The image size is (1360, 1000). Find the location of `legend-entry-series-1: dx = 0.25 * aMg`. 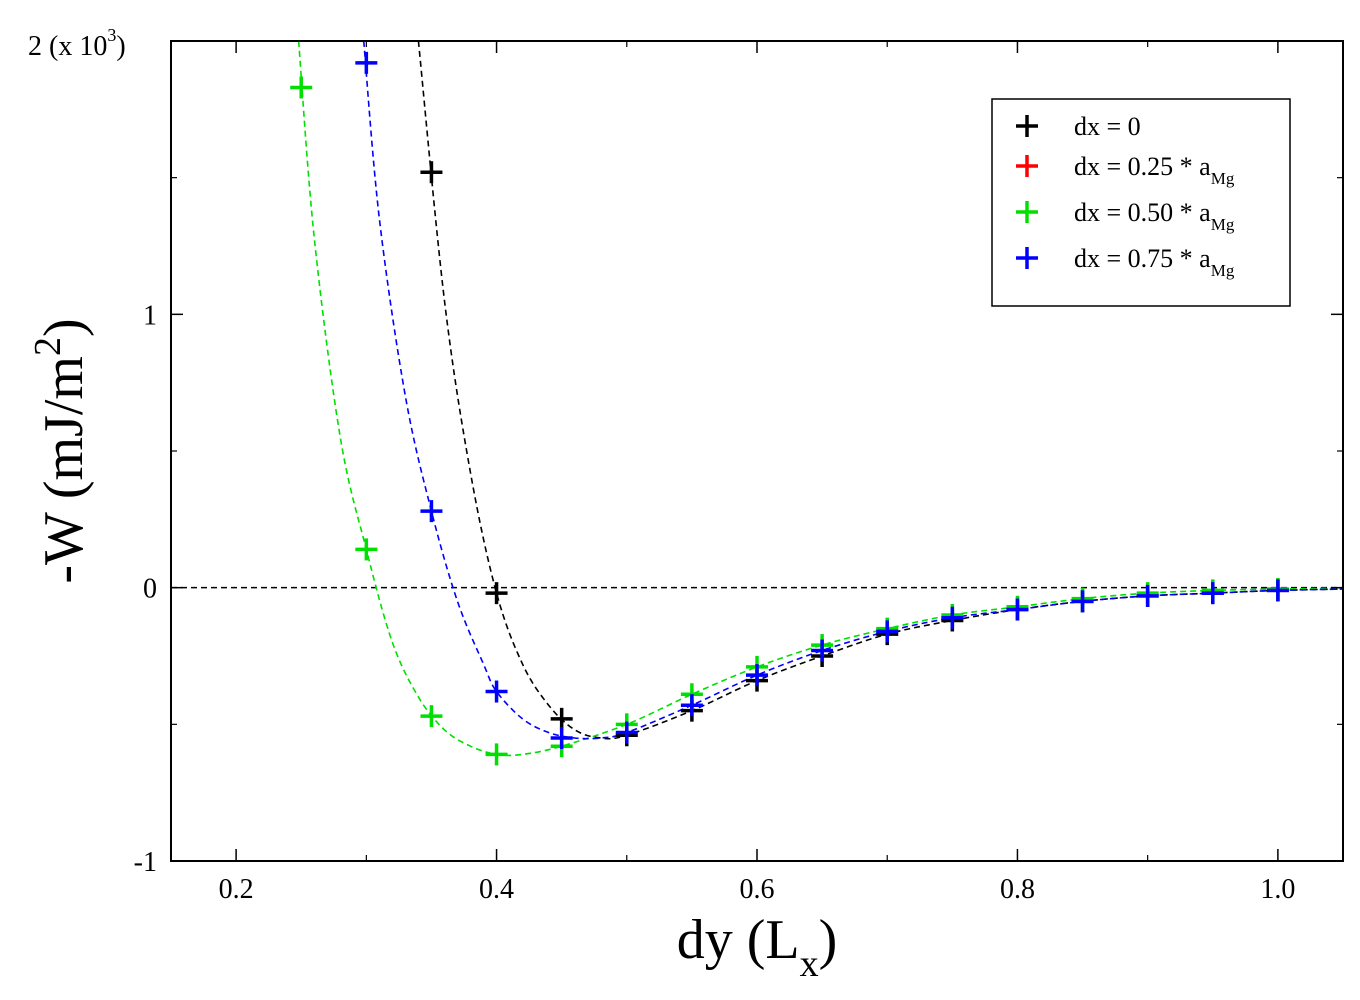

legend-entry-series-1: dx = 0.25 * aMg is located at coordinates (1125, 170).